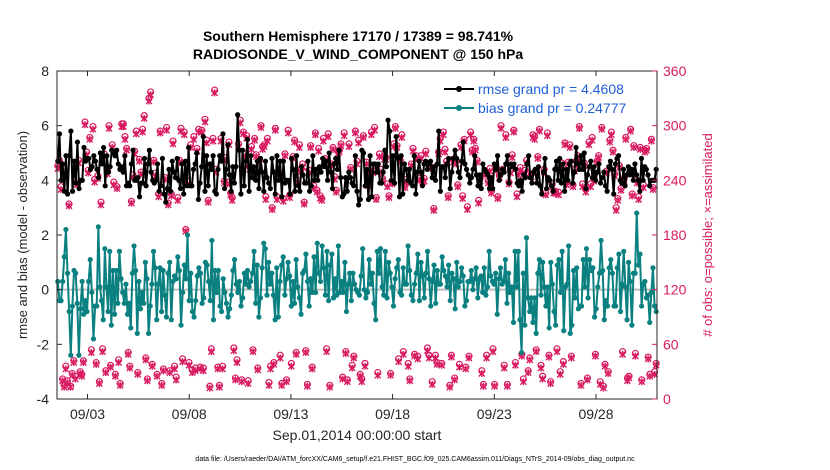 This screenshot has width=830, height=470. Describe the element at coordinates (45, 235) in the screenshot. I see `y-tick-label-left: 2` at that location.